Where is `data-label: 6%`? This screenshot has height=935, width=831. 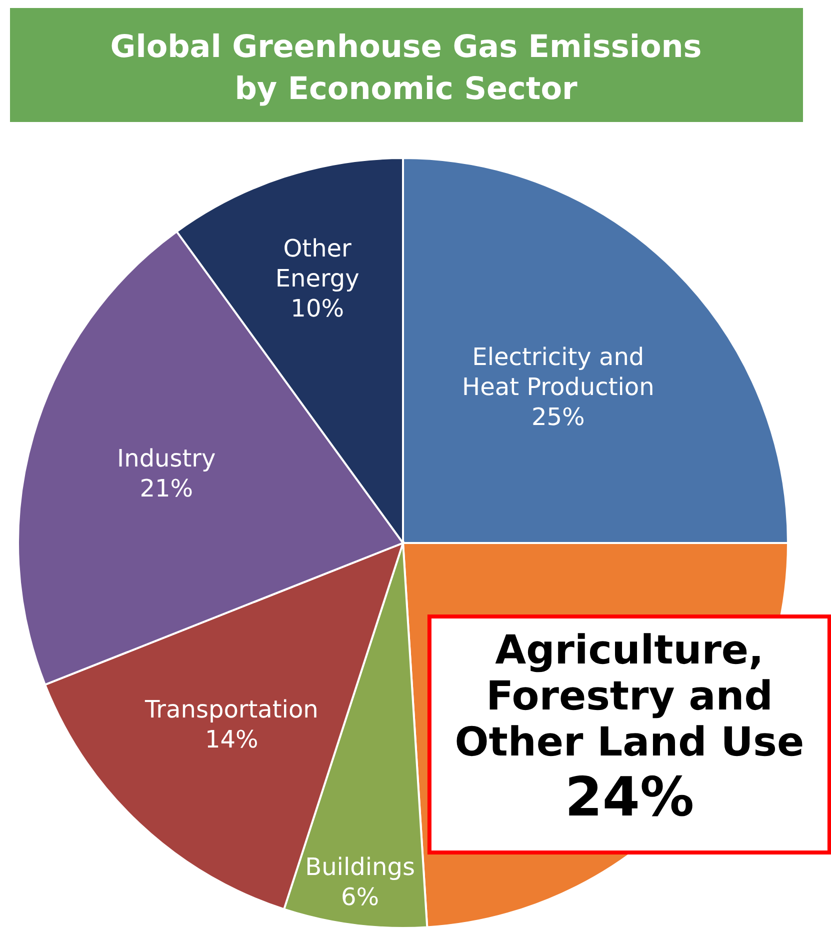 data-label: 6% is located at coordinates (360, 896).